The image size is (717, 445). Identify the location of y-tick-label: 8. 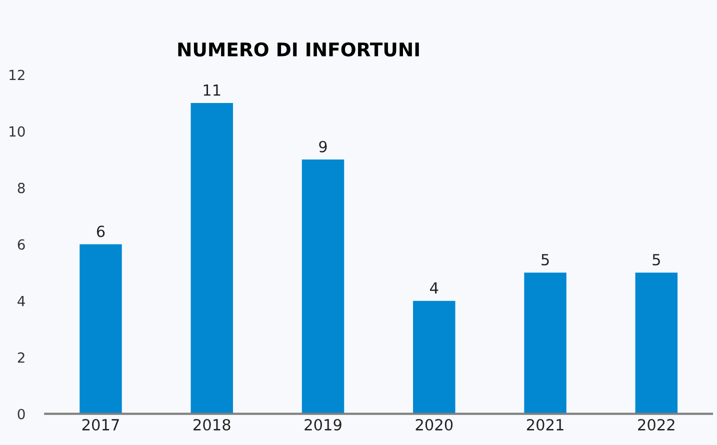
(21, 188).